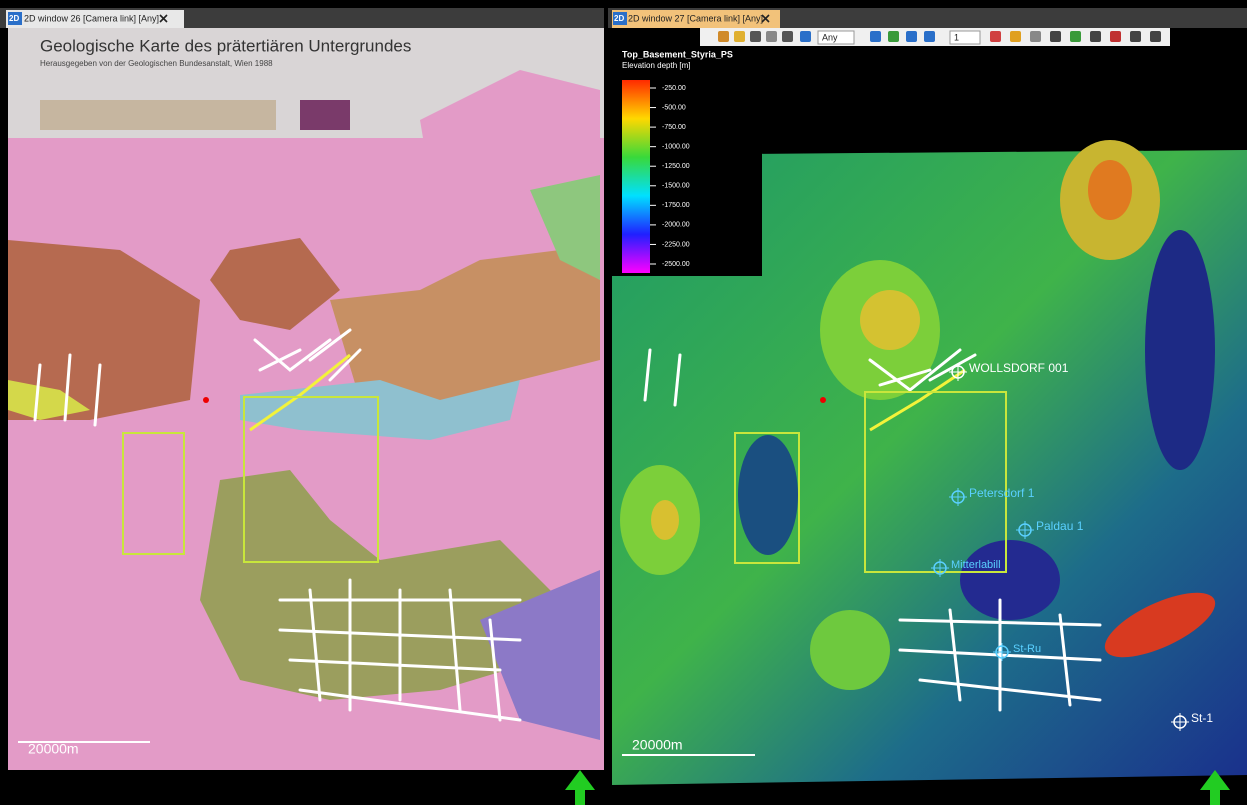 This screenshot has height=805, width=1247. Describe the element at coordinates (939, 36) in the screenshot. I see `toolbar-icons` at that location.